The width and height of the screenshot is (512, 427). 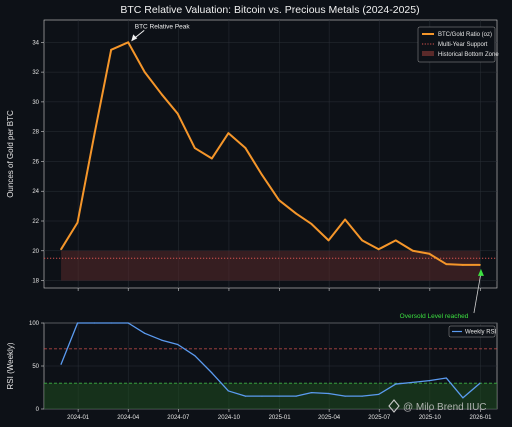 I want to click on x-tick-label: 2024-10, so click(x=229, y=418).